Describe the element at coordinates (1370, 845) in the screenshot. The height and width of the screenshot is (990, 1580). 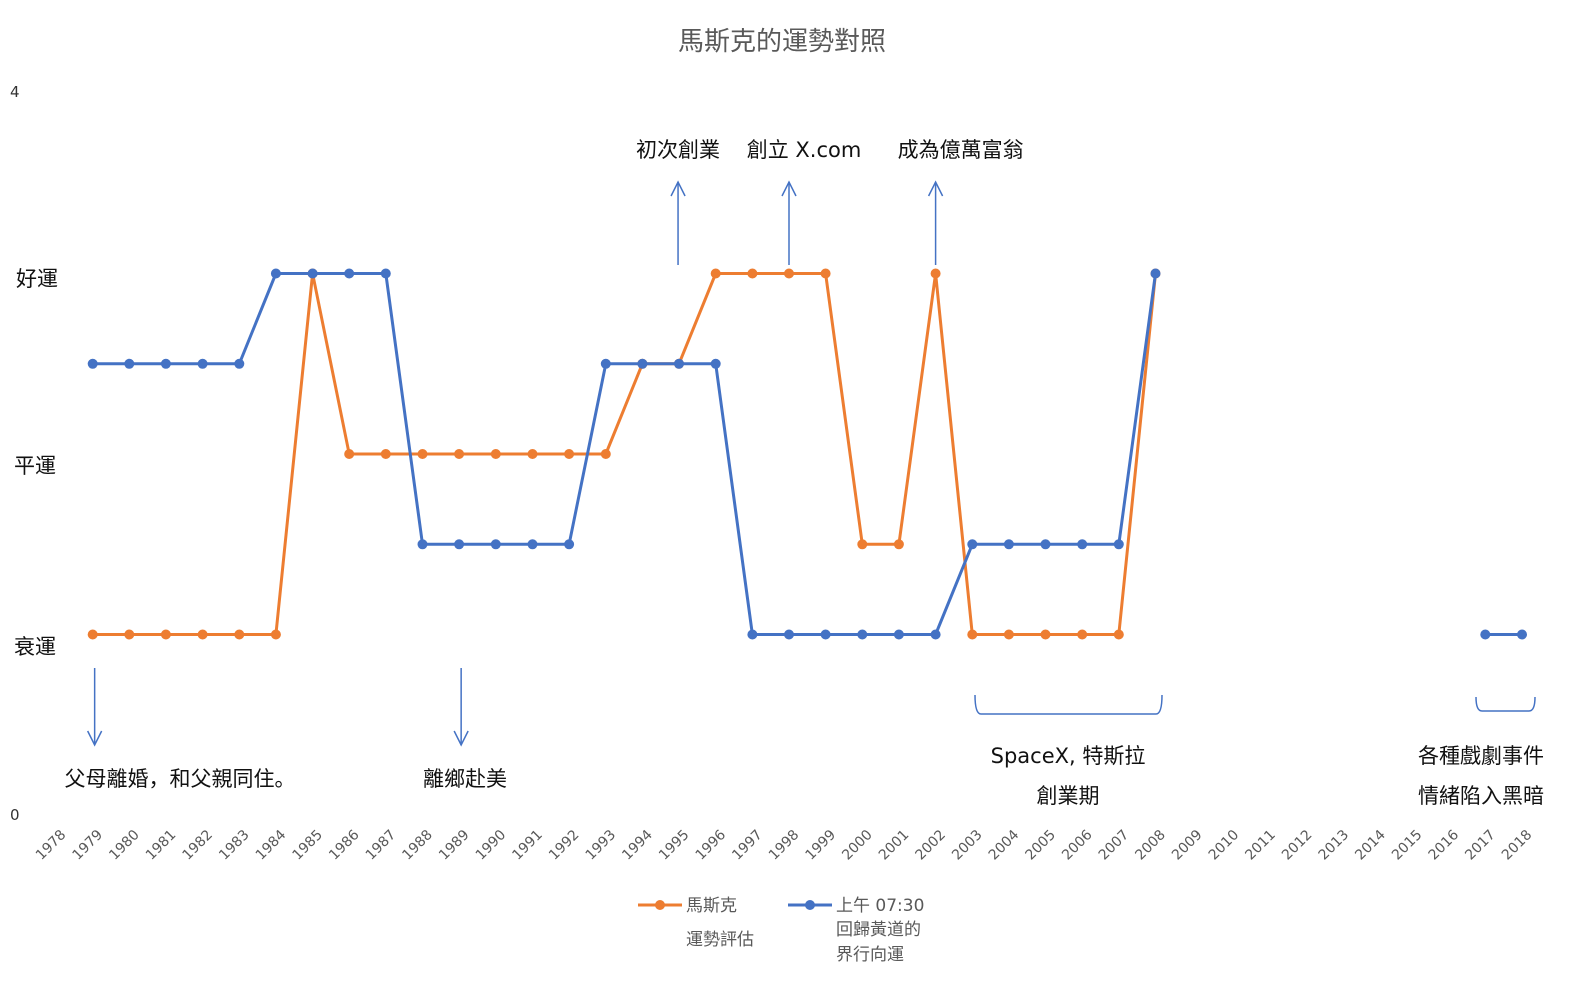
I see `x-tick-label-2014: 2014` at that location.